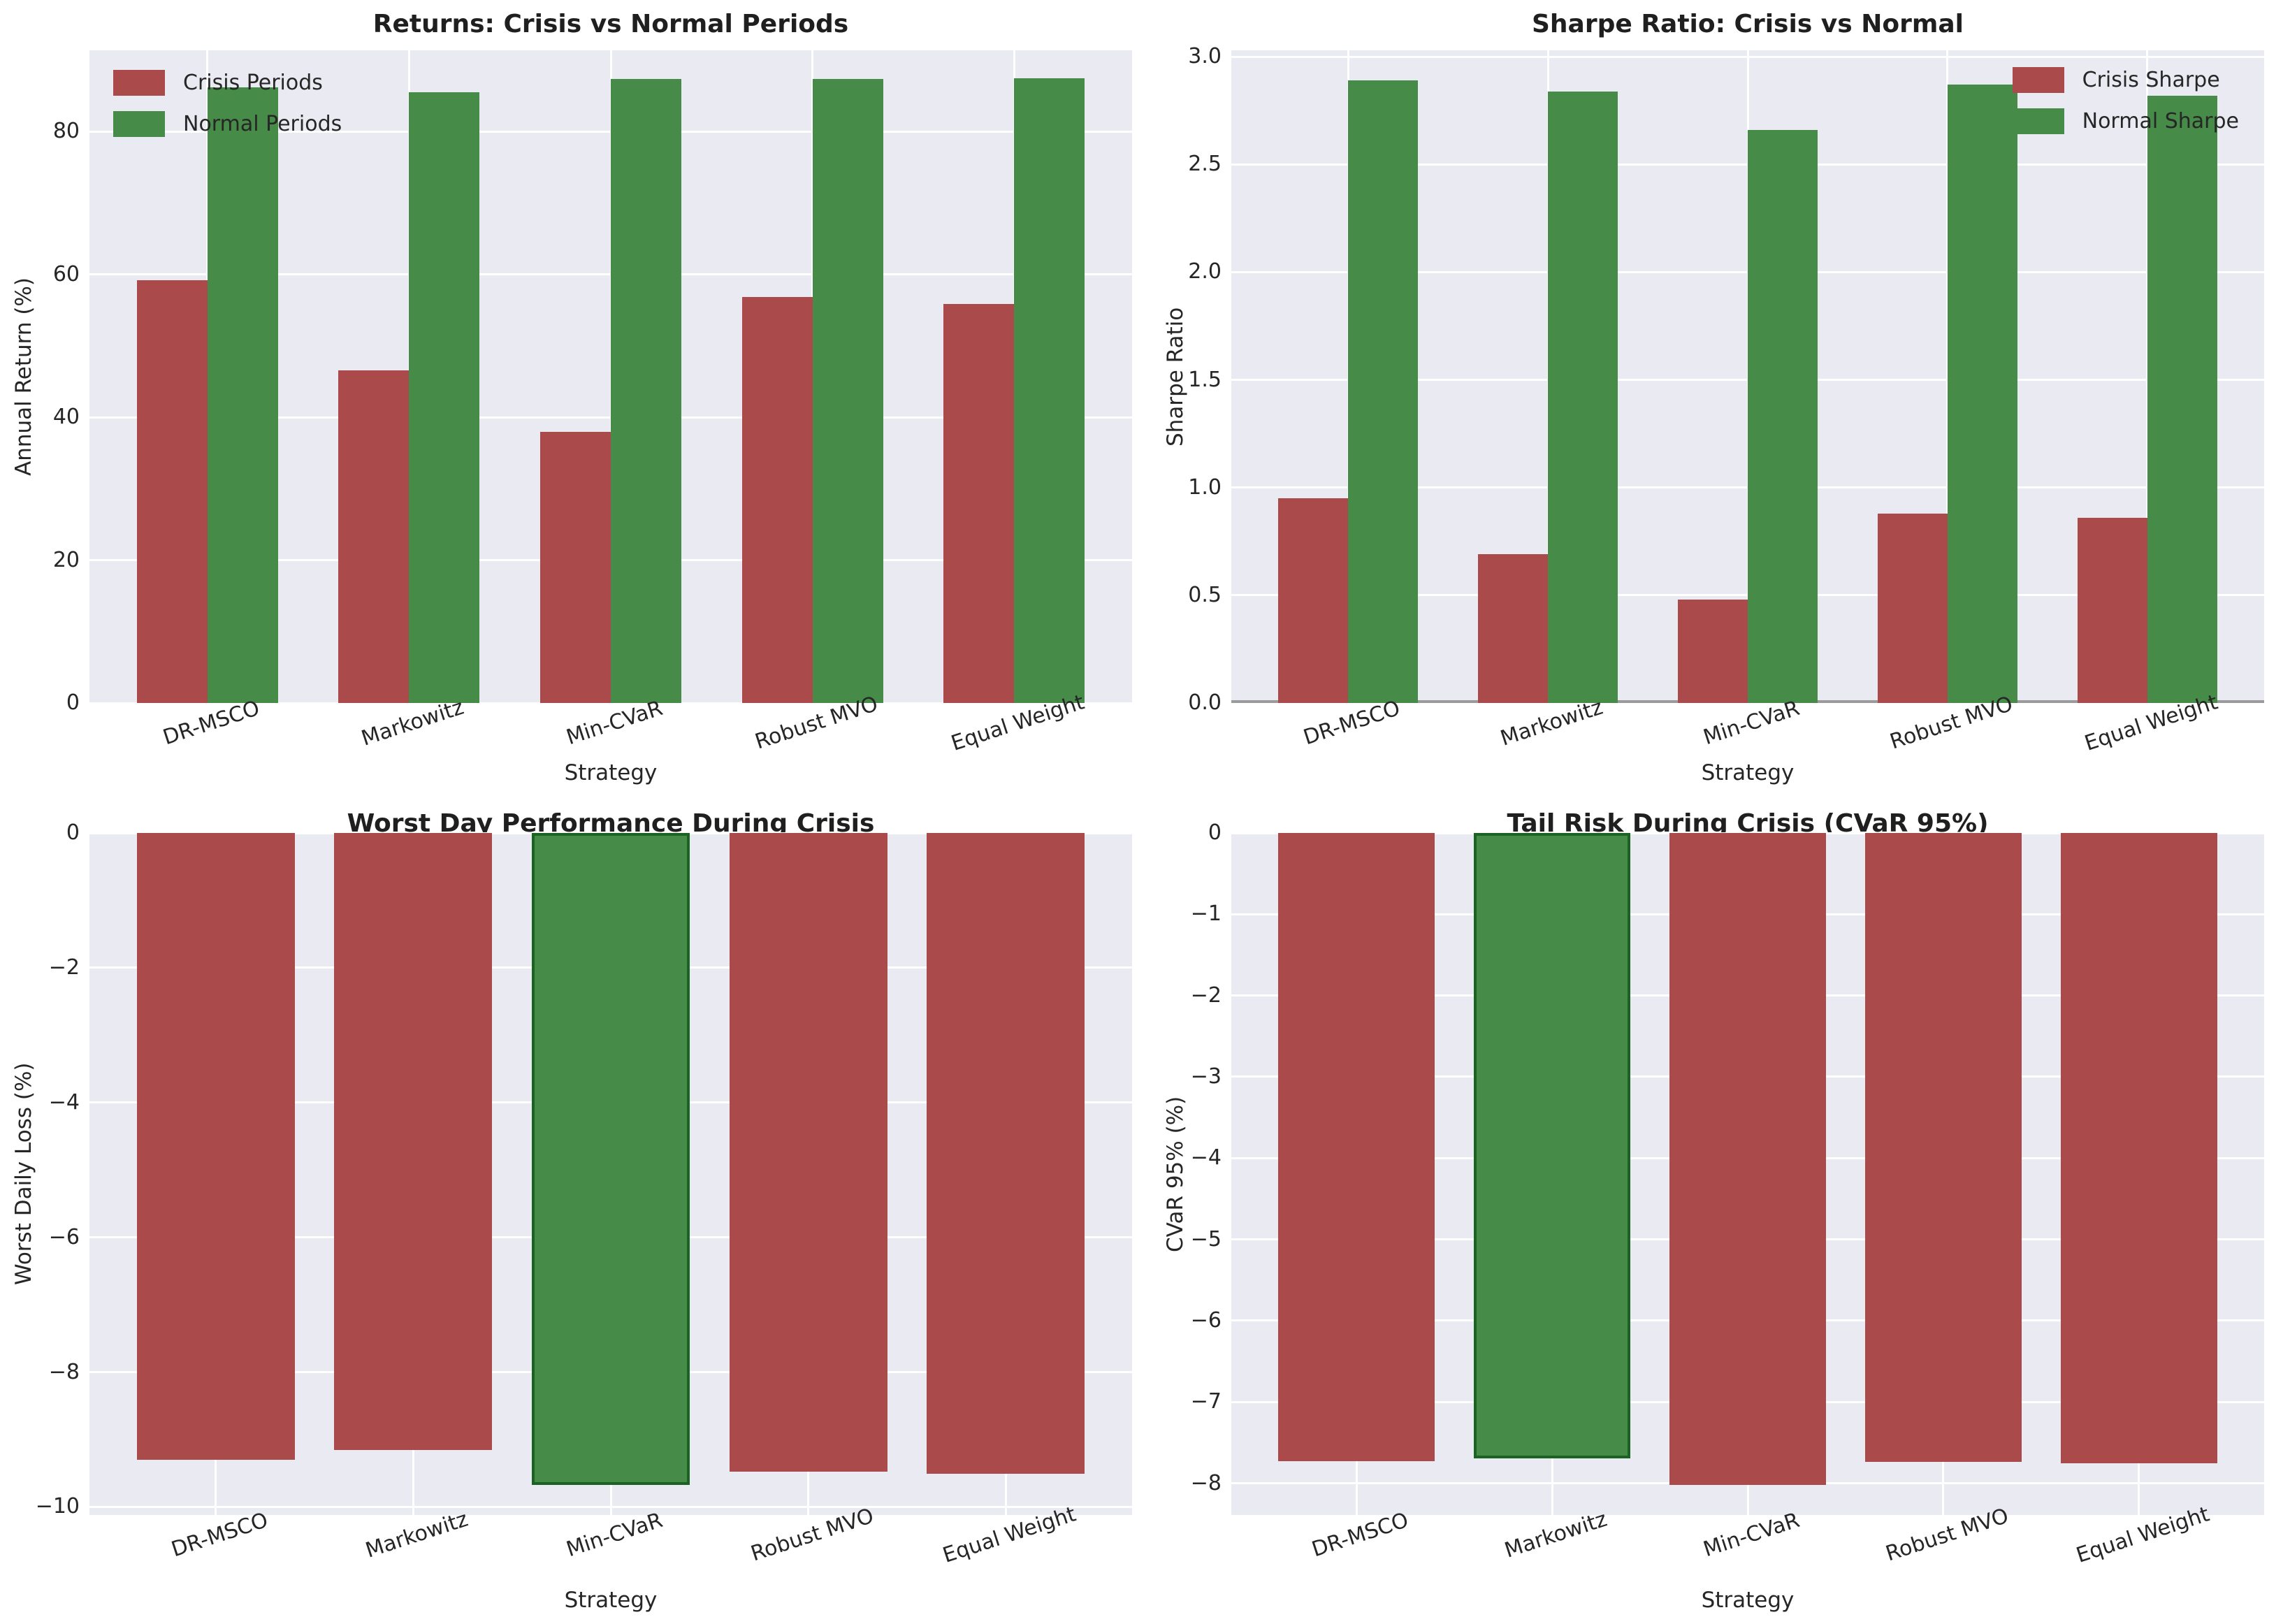 Image resolution: width=2290 pixels, height=1624 pixels. What do you see at coordinates (1313, 600) in the screenshot?
I see `bar-crisis-sharpe-dr-msco` at bounding box center [1313, 600].